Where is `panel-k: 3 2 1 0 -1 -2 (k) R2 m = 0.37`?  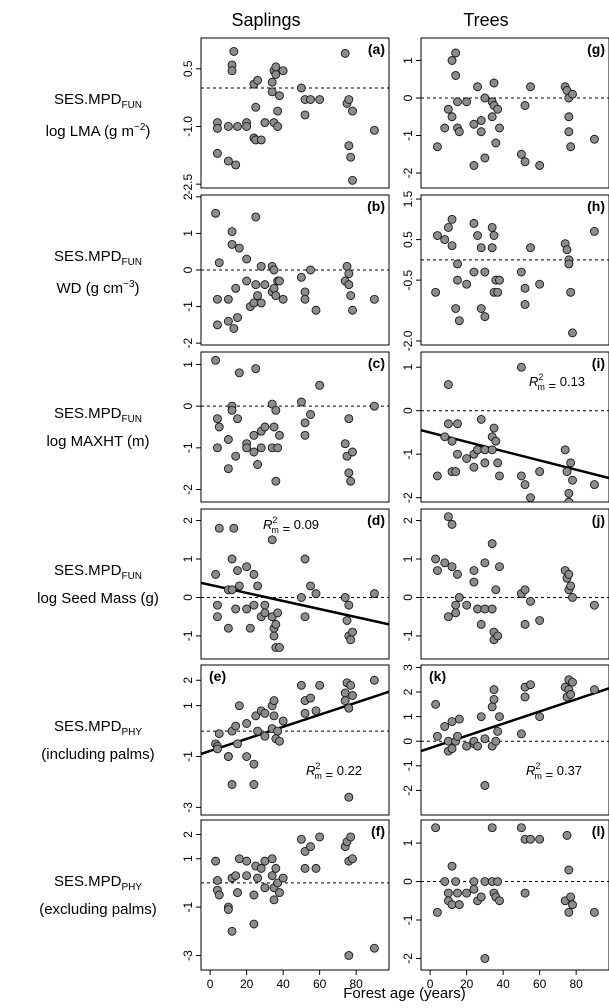
panel-k: 3 2 1 0 -1 -2 (k) R2 m = 0.37 is located at coordinates (505, 740).